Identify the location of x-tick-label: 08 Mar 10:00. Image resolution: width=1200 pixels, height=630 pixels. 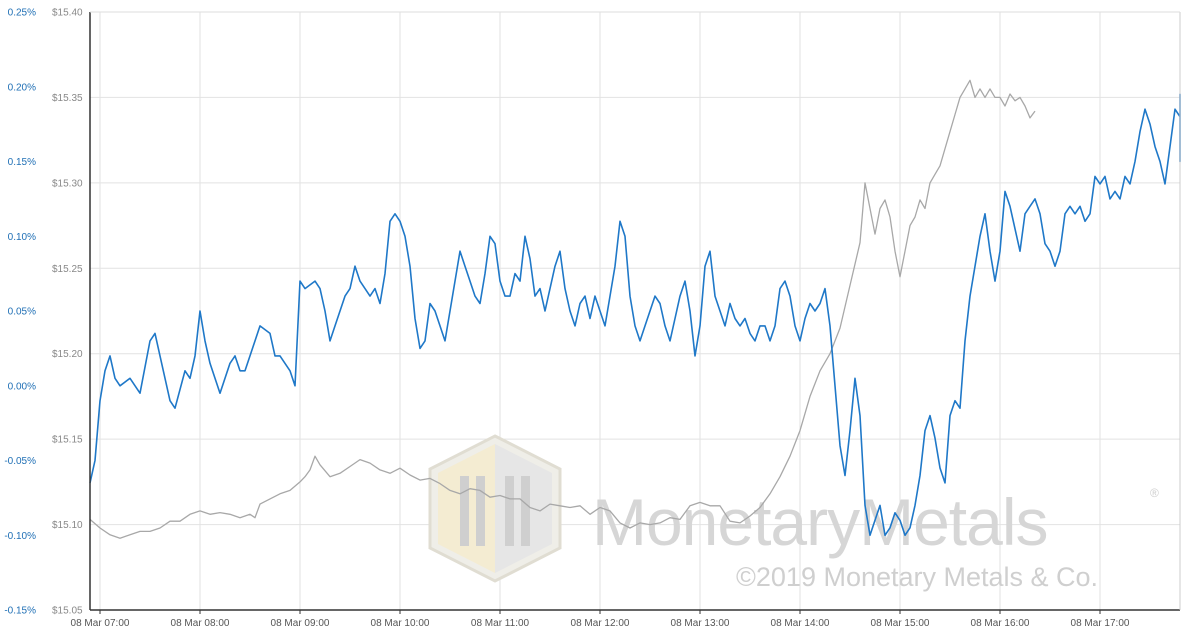
(400, 623).